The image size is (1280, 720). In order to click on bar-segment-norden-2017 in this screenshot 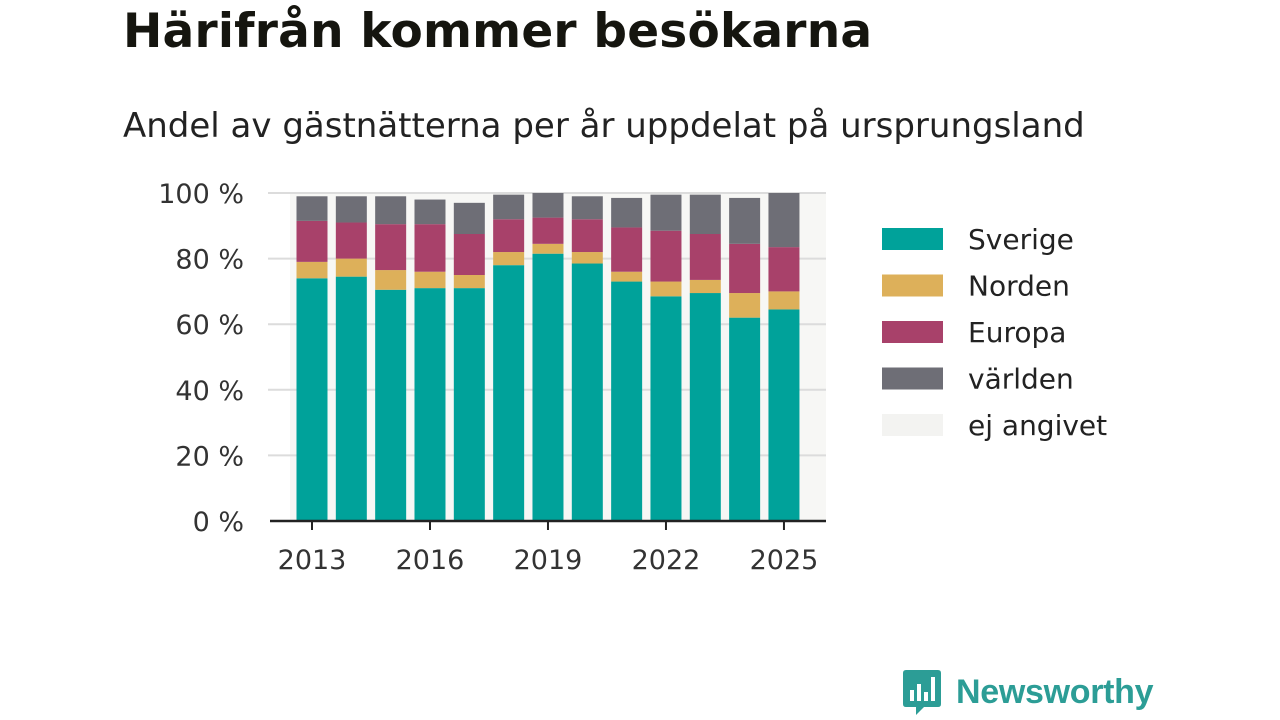, I will do `click(469, 282)`.